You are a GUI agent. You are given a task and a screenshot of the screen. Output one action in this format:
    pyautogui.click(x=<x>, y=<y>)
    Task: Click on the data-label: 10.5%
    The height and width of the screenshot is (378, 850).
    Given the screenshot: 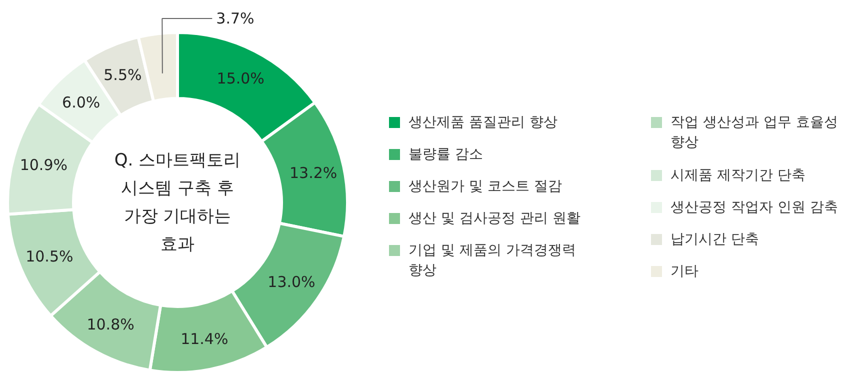 What is the action you would take?
    pyautogui.click(x=50, y=257)
    